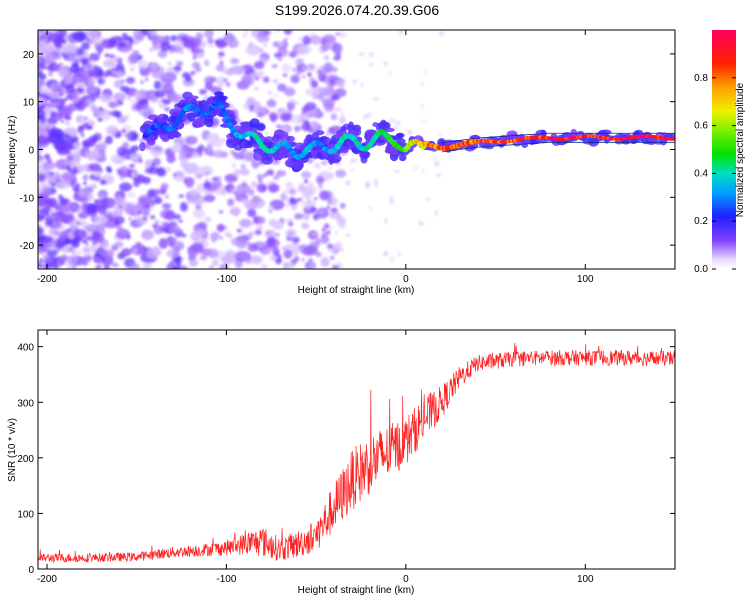  What do you see at coordinates (25, 403) in the screenshot?
I see `y-tick-label: 300` at bounding box center [25, 403].